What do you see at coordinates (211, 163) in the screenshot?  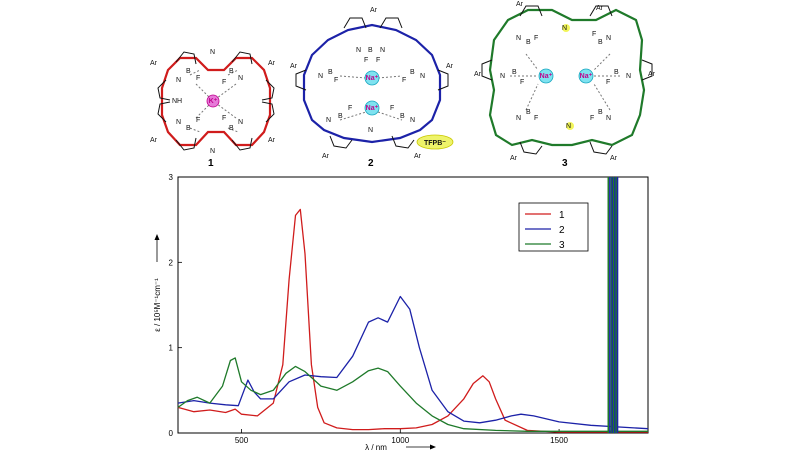 I see `molecule-1-label: 1` at bounding box center [211, 163].